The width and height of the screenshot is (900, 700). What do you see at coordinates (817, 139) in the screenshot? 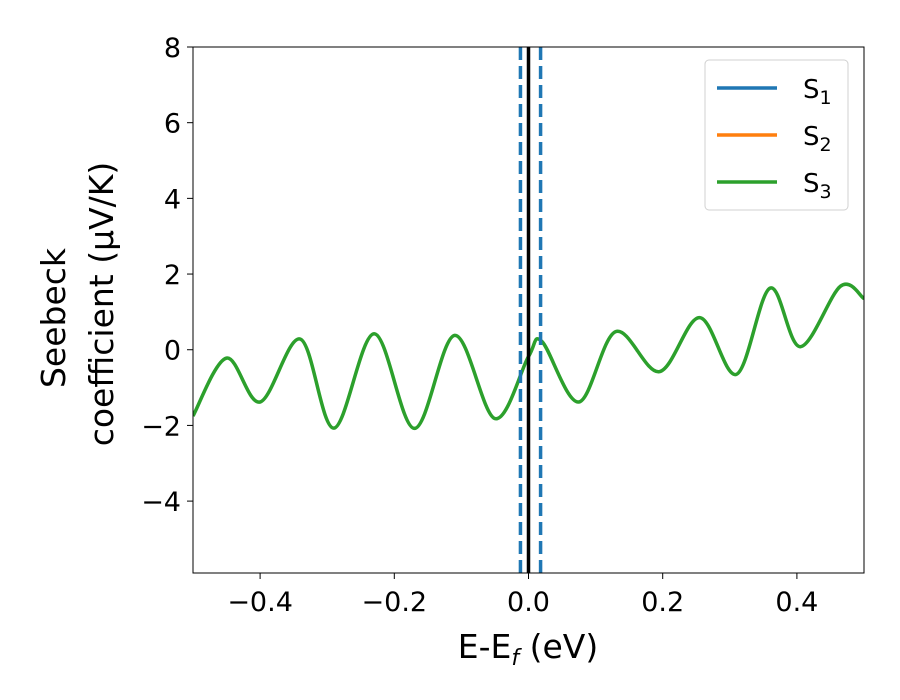
I see `legend-label-2: S2` at bounding box center [817, 139].